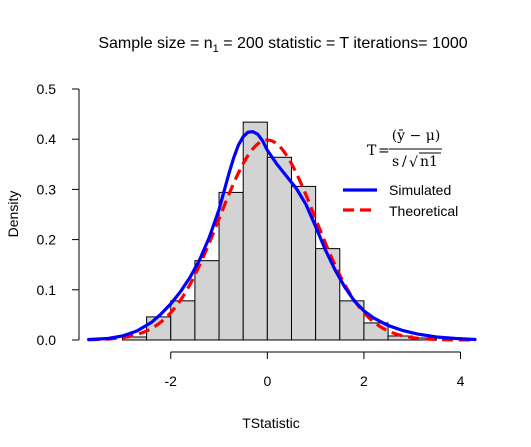 The image size is (531, 447). I want to click on chart-title-prefix: Sample size = n, so click(155, 43).